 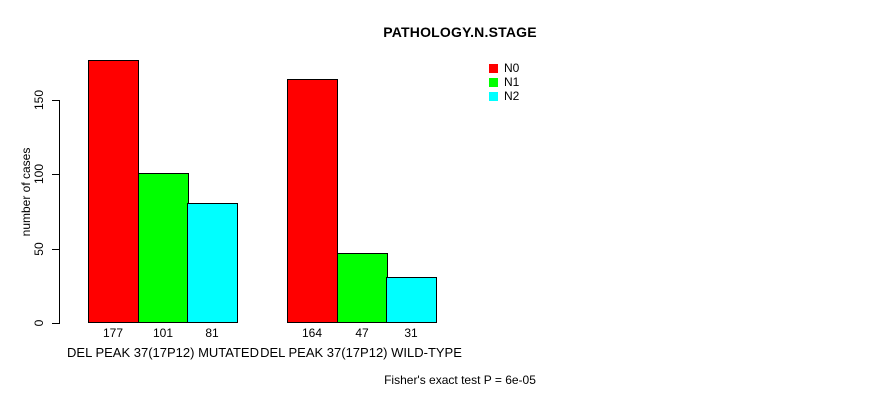 What do you see at coordinates (163, 333) in the screenshot?
I see `bar-value-n1-group1: 101` at bounding box center [163, 333].